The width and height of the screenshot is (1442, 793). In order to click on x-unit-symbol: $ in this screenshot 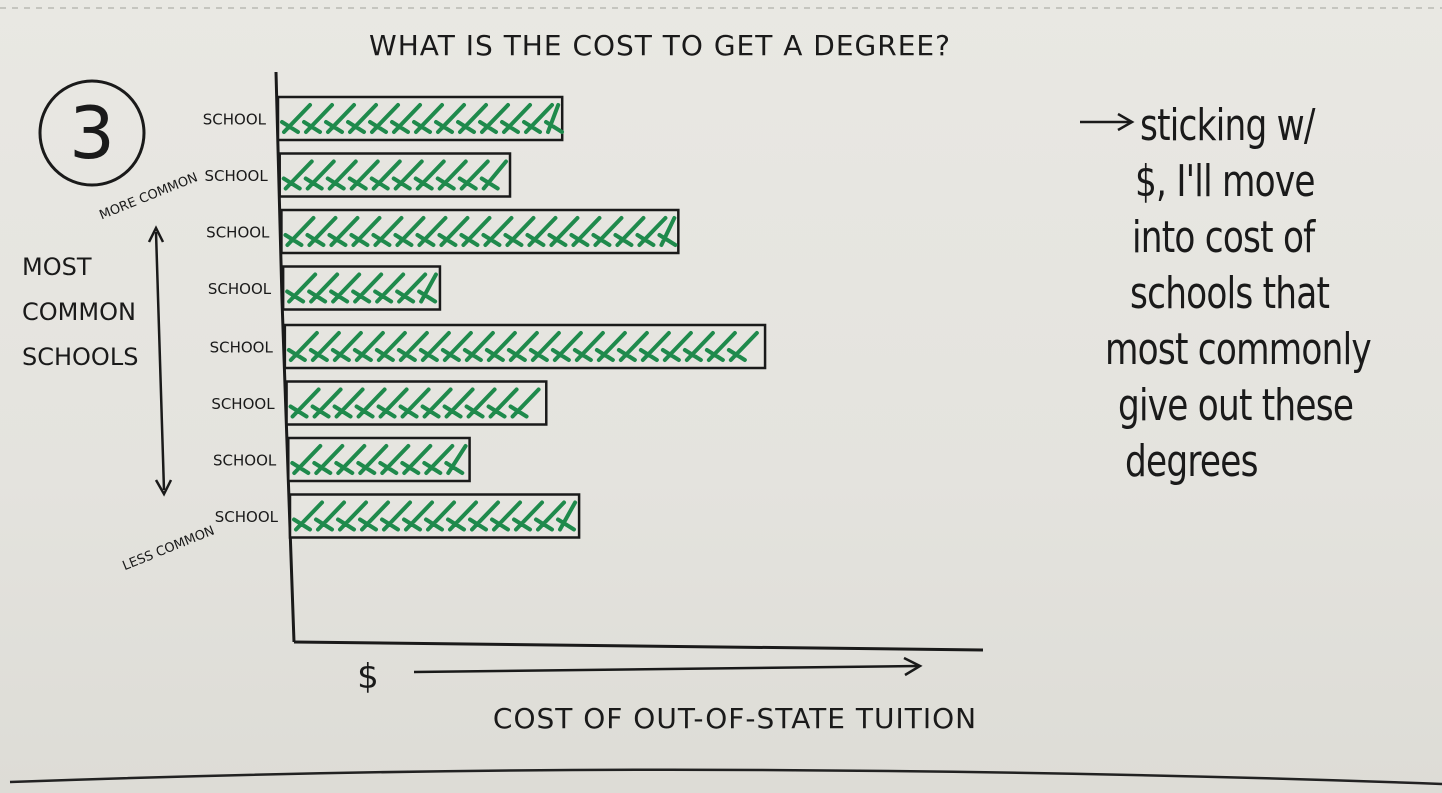, I will do `click(368, 677)`.